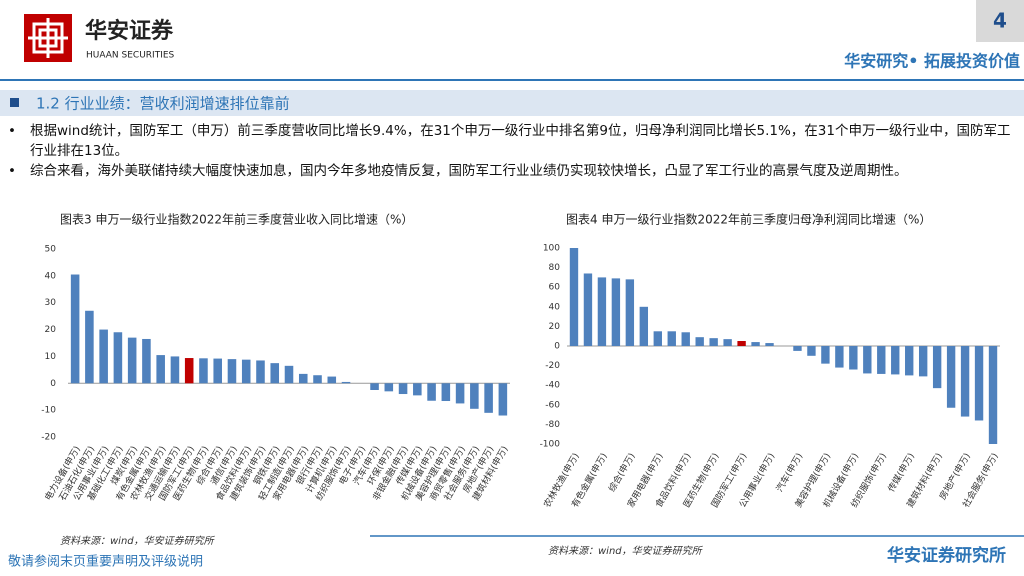 The height and width of the screenshot is (576, 1024). Describe the element at coordinates (555, 268) in the screenshot. I see `y-tick-label: 80` at that location.